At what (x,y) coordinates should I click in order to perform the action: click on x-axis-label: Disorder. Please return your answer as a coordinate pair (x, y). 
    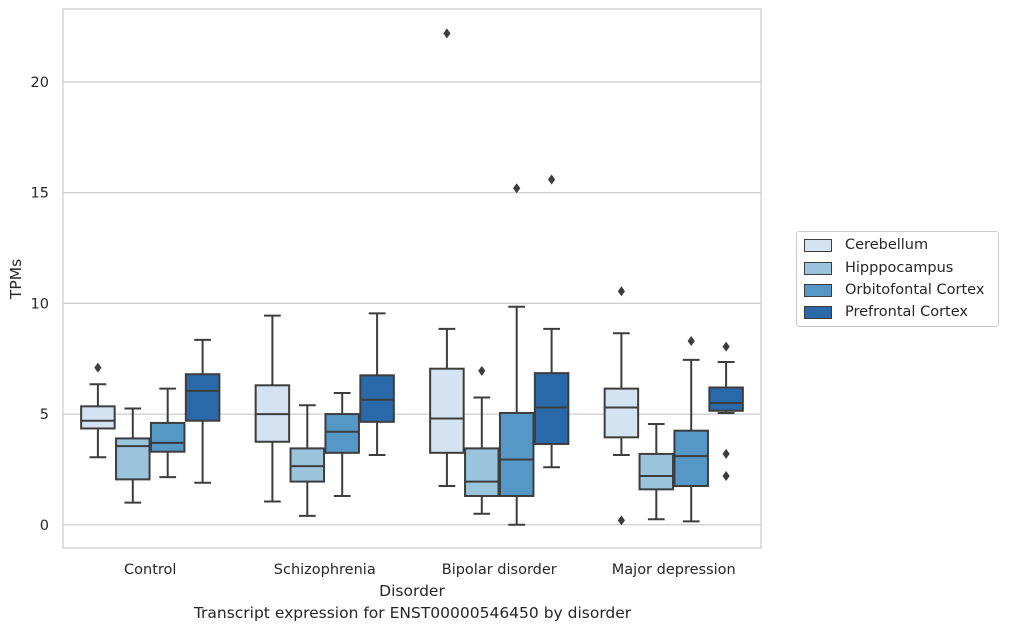
    Looking at the image, I should click on (412, 591).